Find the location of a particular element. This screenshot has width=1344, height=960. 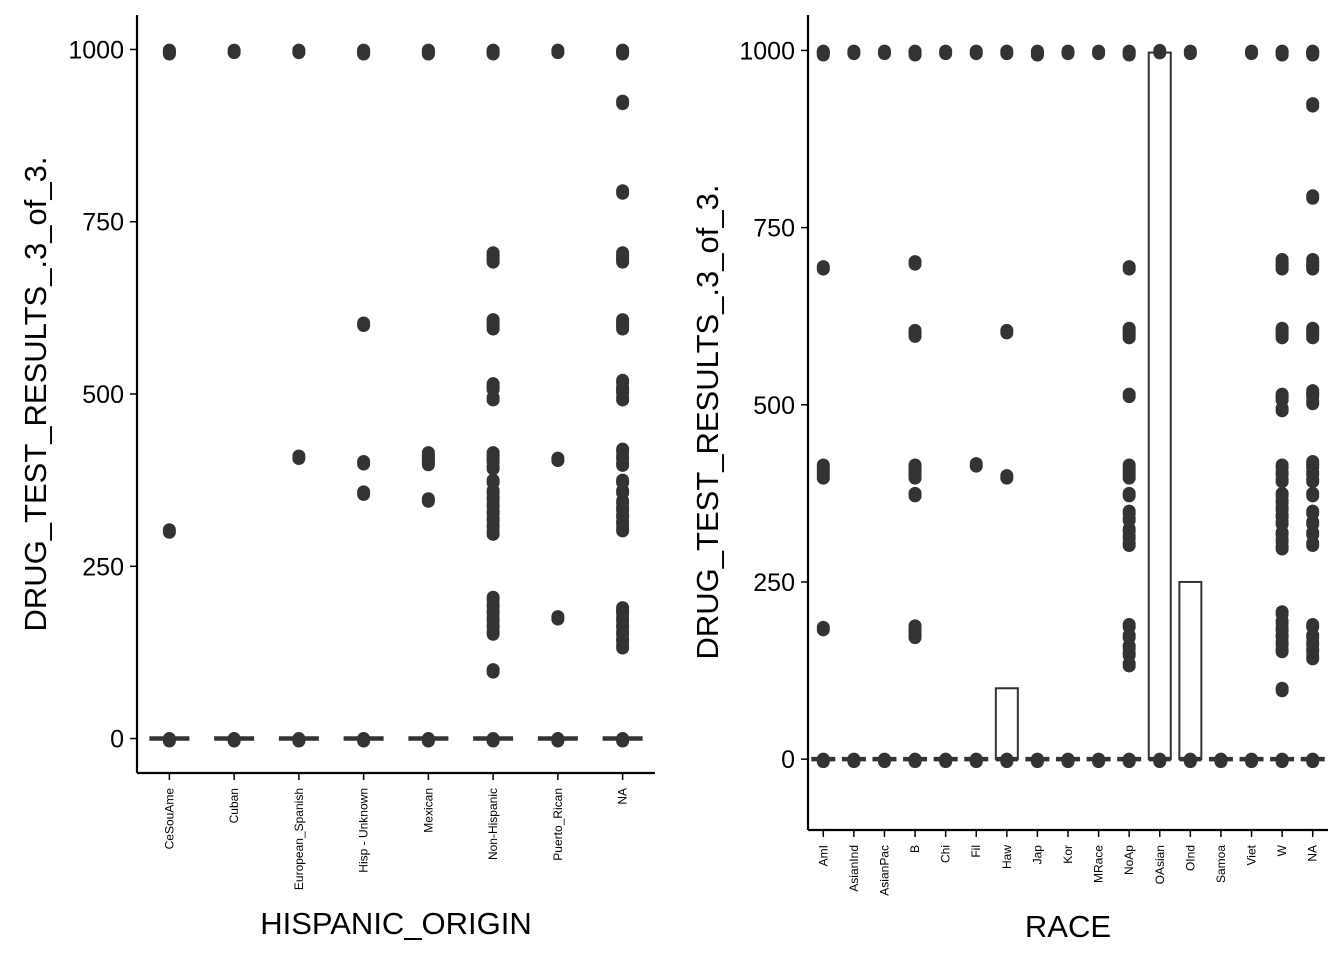

x-tick-label-fil: Fil is located at coordinates (976, 851).